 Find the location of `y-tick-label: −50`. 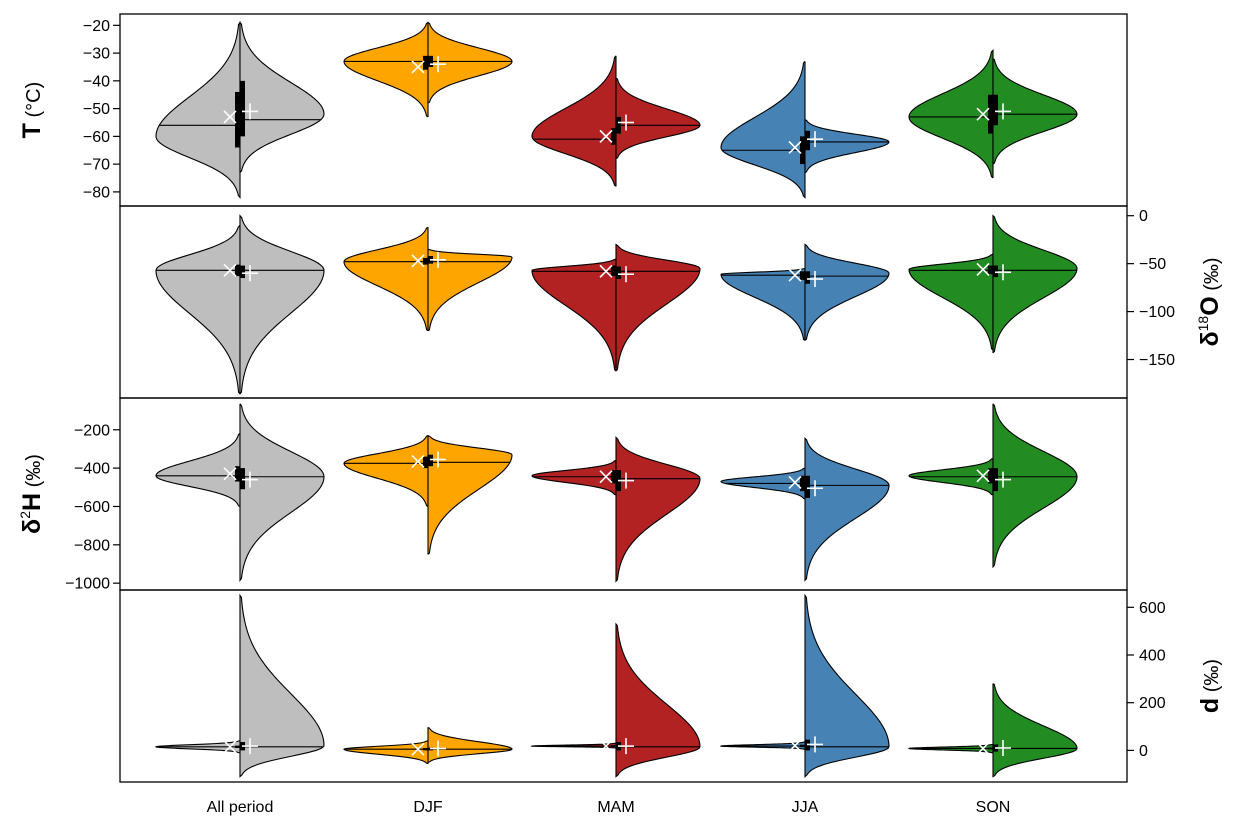

y-tick-label: −50 is located at coordinates (1152, 264).